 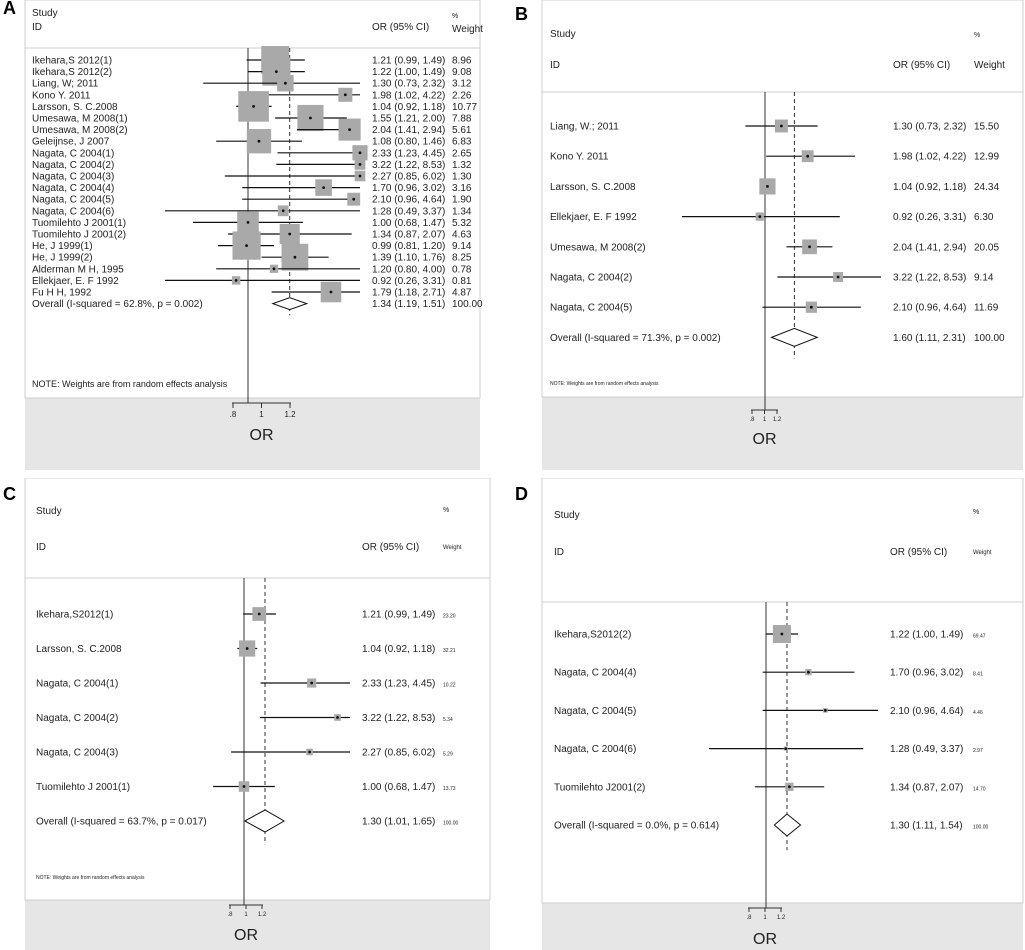 I want to click on weight-text: 13.73, so click(x=449, y=789).